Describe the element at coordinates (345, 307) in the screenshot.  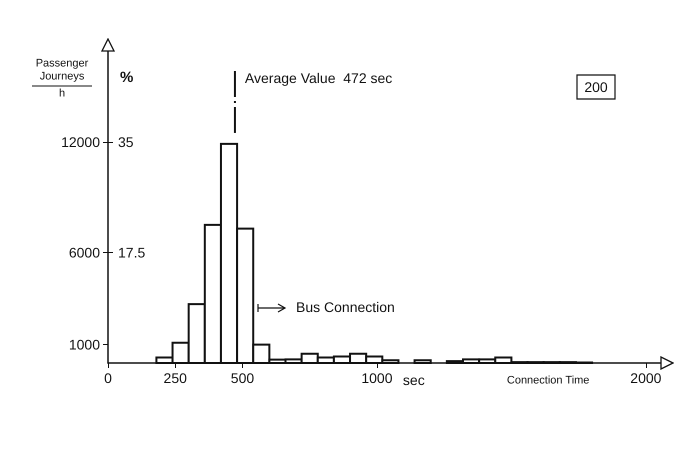
I see `annotation: Bus Connection` at that location.